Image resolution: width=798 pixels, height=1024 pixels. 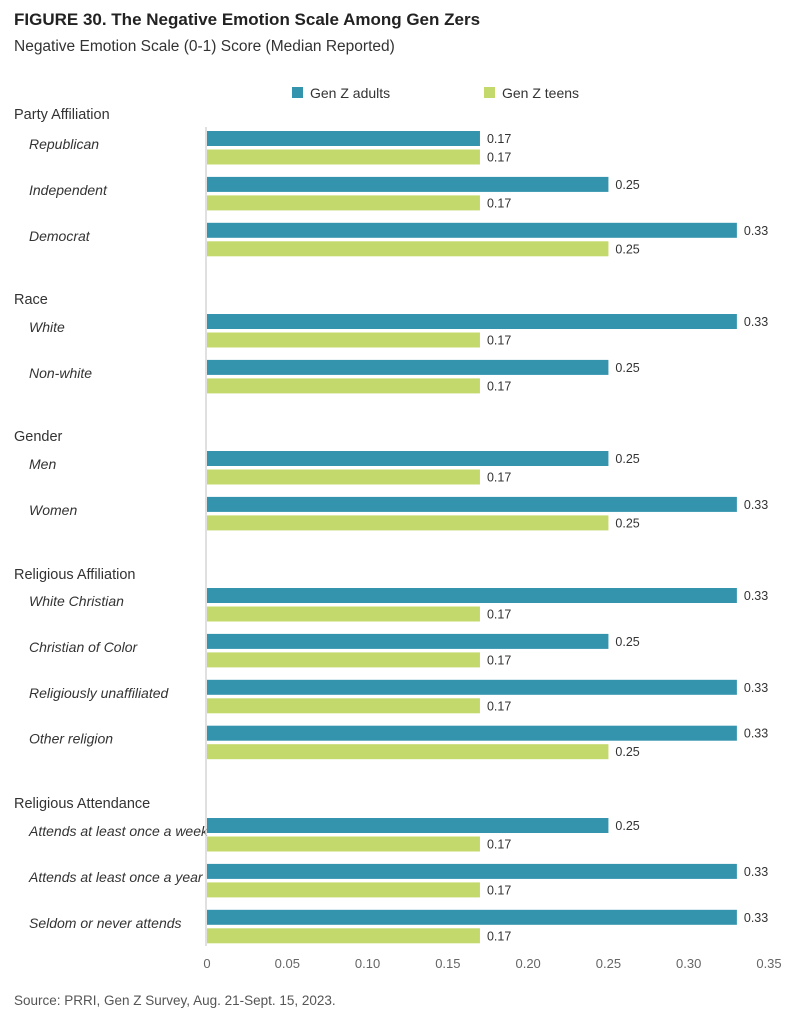 I want to click on x-tick-label: 0.20, so click(x=527, y=963).